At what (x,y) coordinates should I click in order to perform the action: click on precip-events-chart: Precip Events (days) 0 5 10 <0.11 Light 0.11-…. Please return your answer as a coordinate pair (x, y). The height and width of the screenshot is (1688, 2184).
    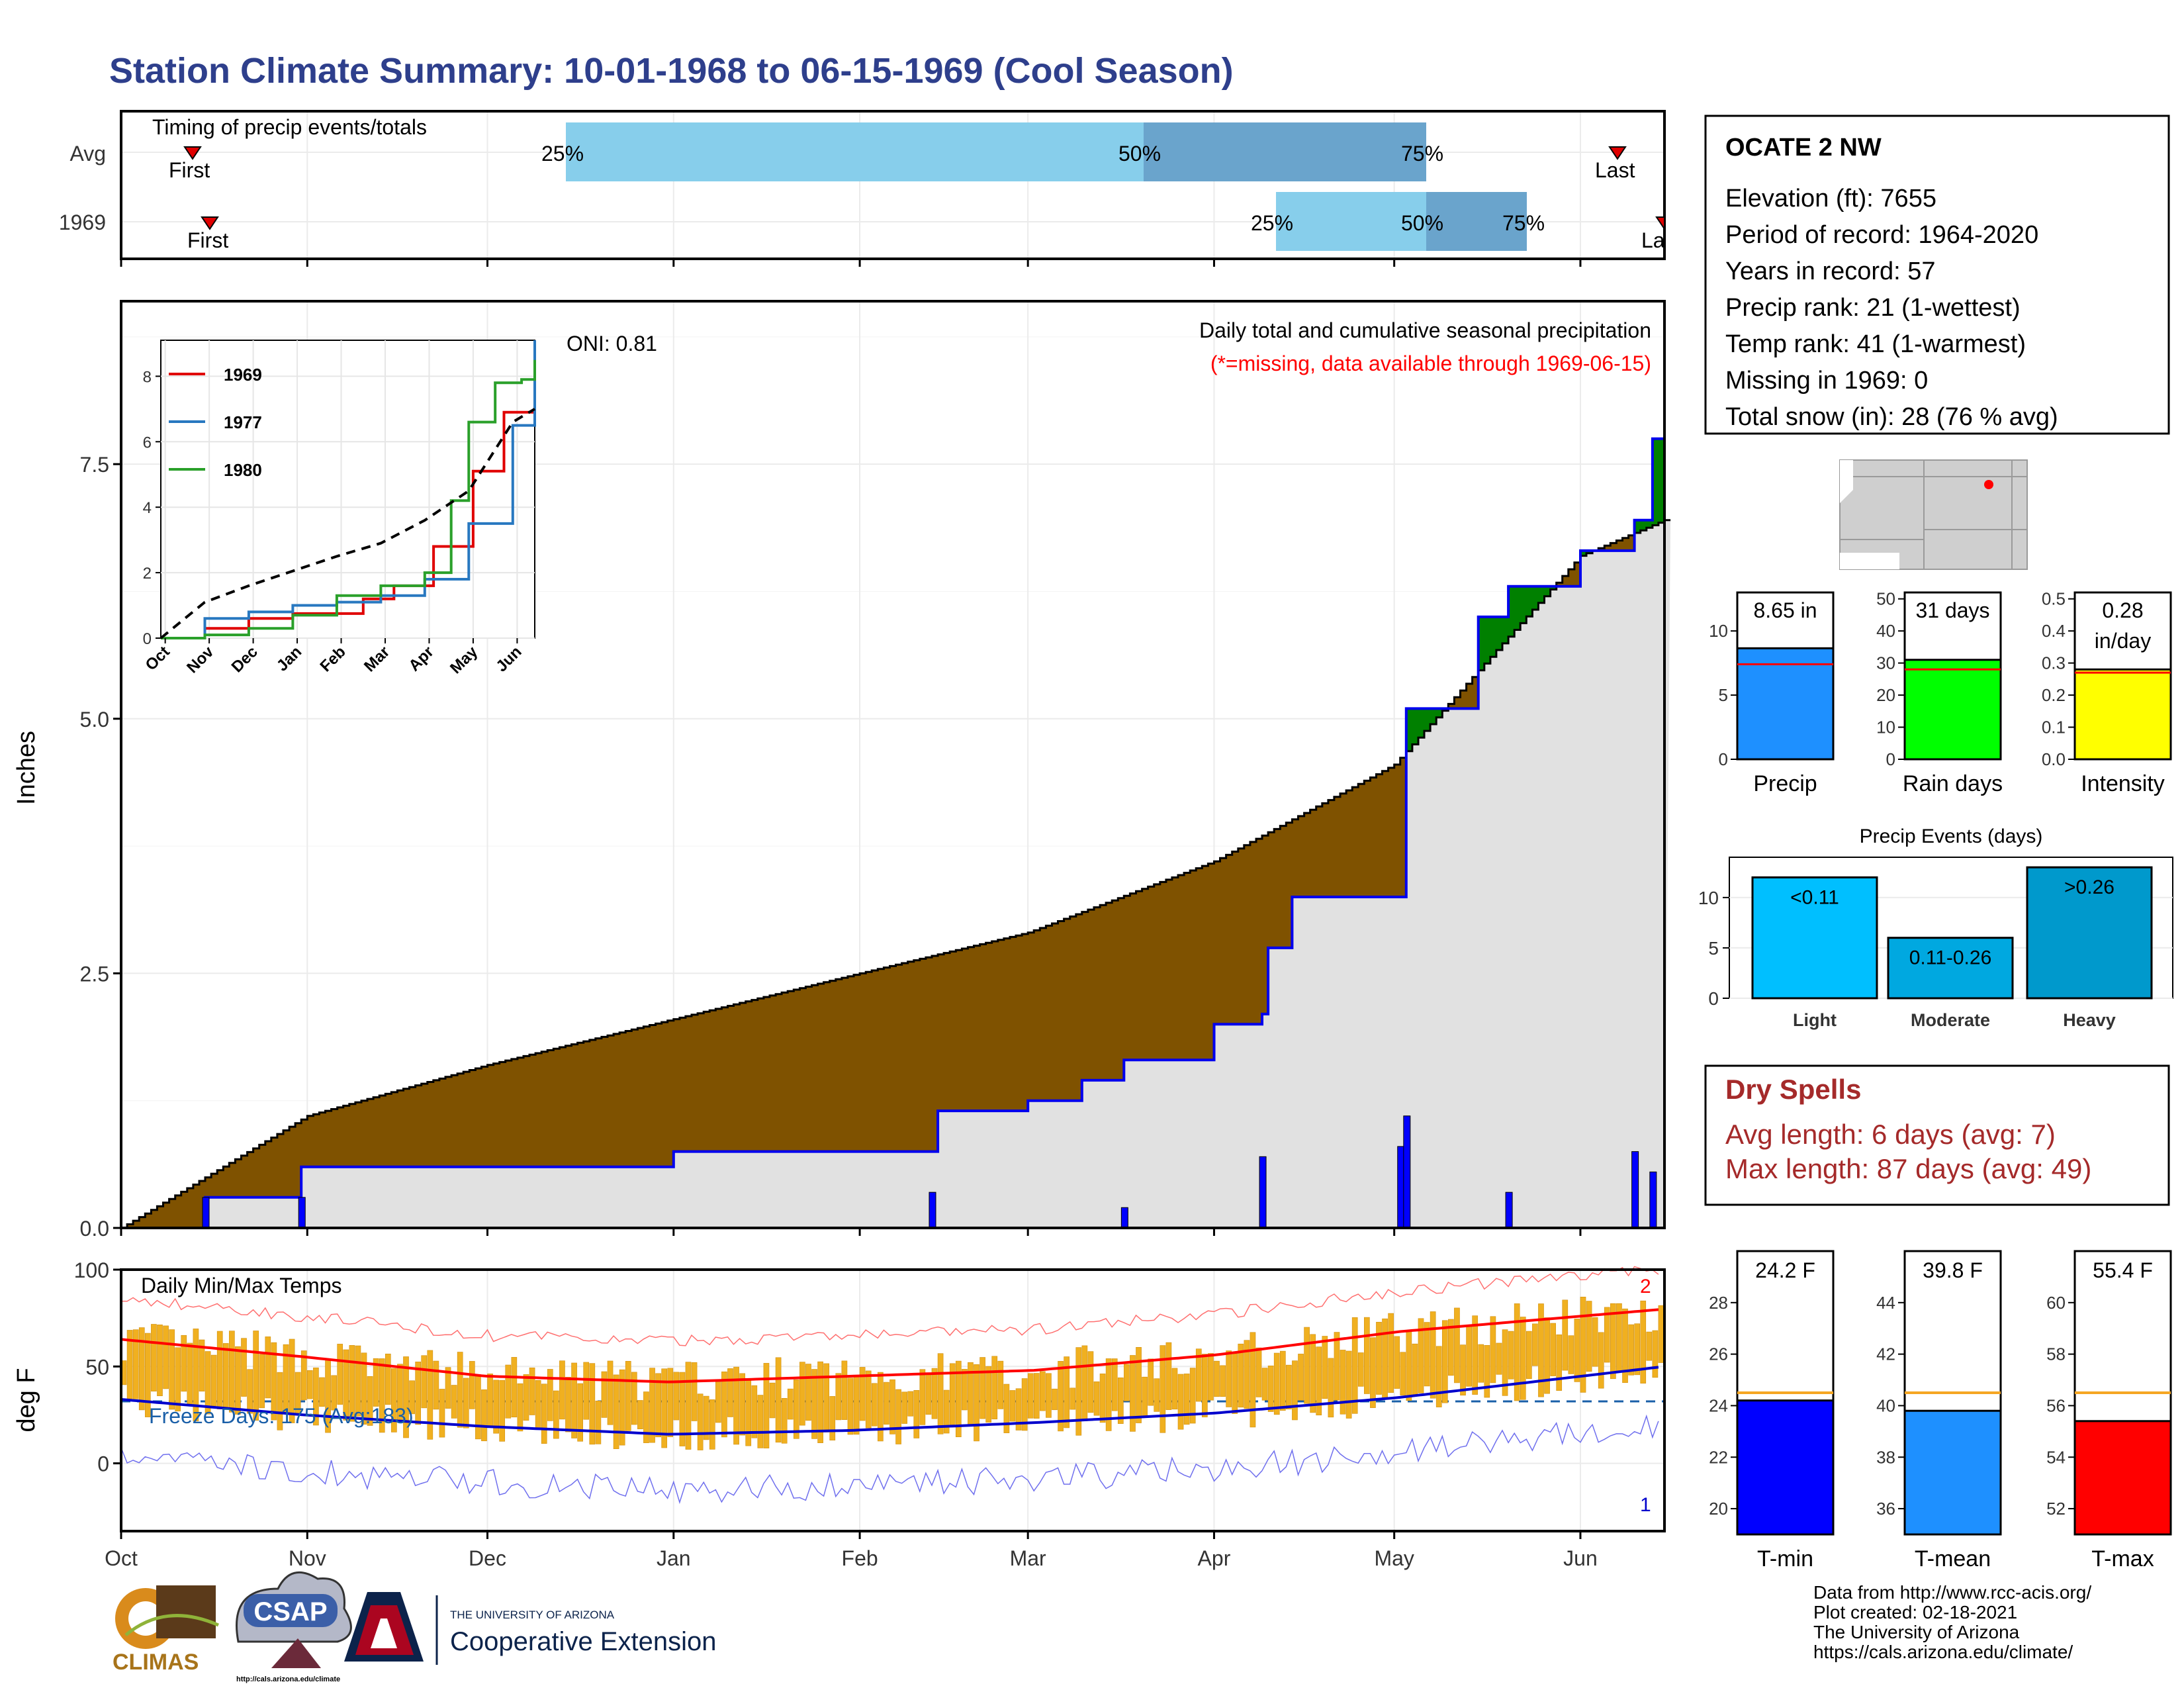
    Looking at the image, I should click on (1935, 927).